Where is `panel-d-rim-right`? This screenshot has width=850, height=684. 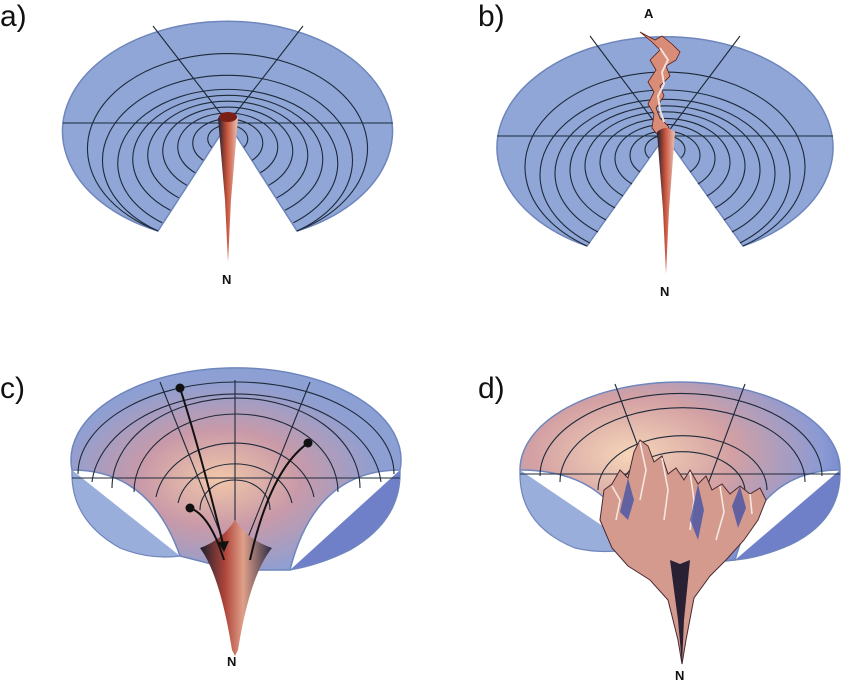
panel-d-rim-right is located at coordinates (787, 515).